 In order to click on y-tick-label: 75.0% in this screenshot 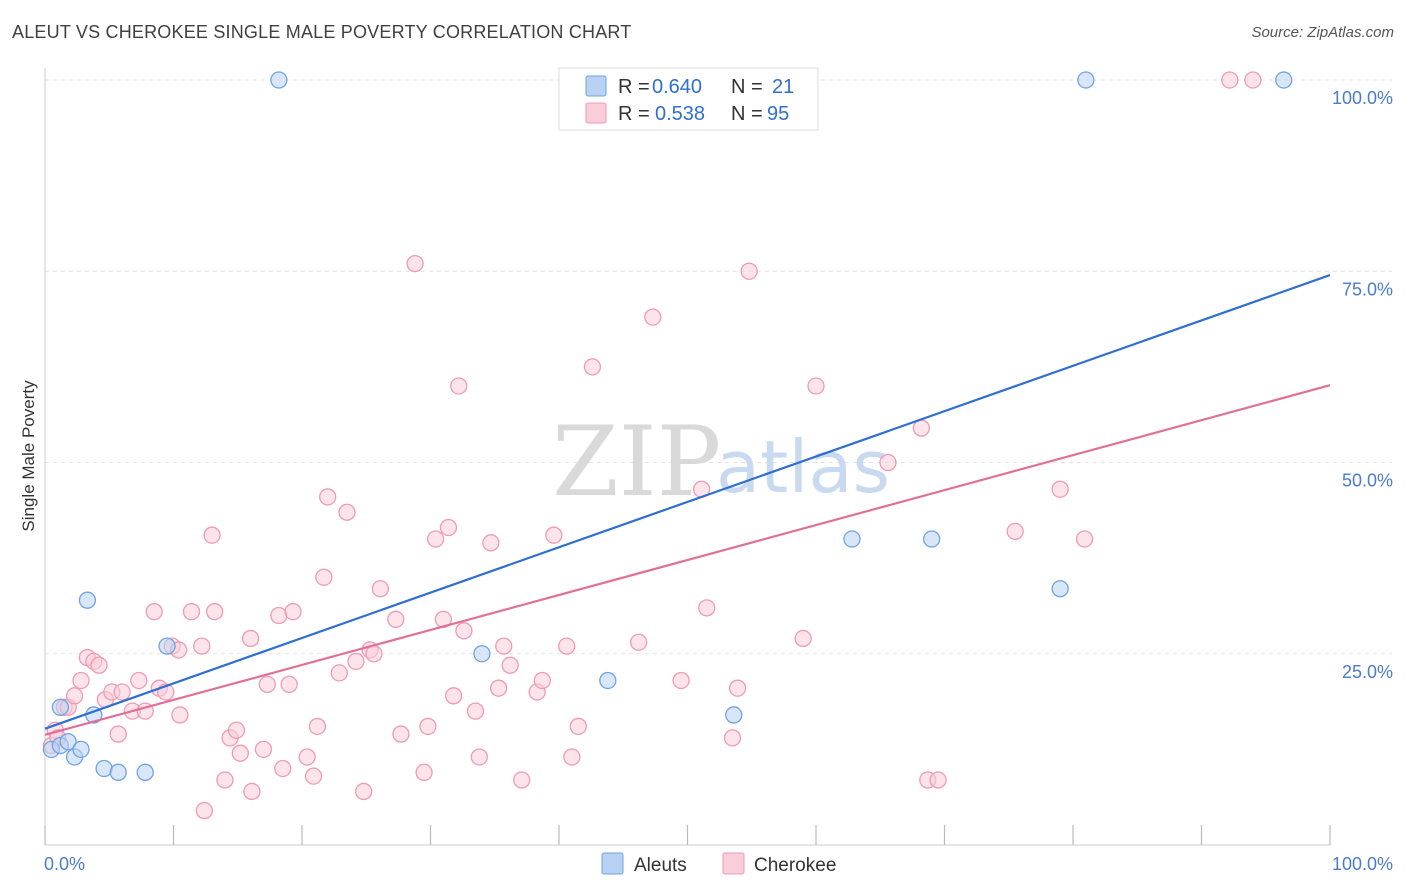, I will do `click(1367, 289)`.